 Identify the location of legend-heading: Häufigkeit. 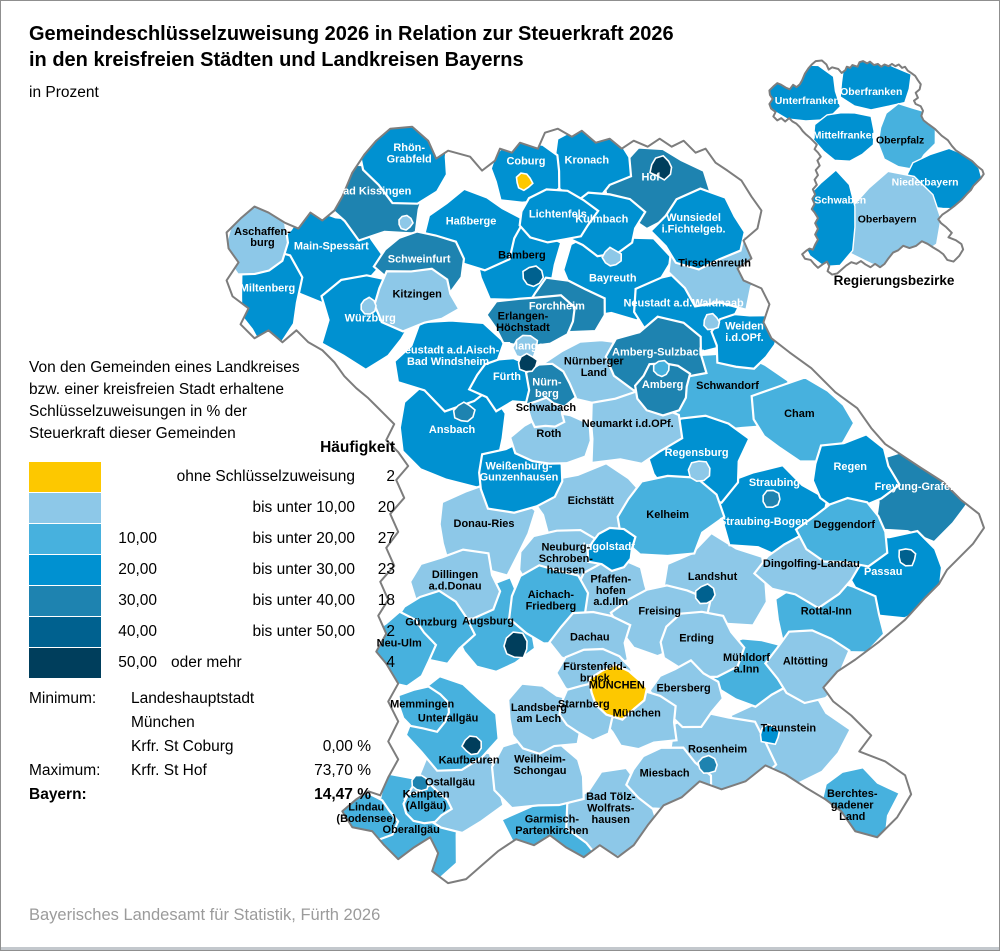
(357, 447).